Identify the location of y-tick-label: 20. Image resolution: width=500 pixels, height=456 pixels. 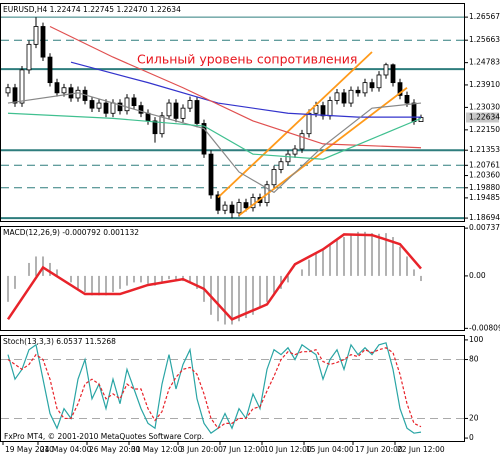
(474, 417).